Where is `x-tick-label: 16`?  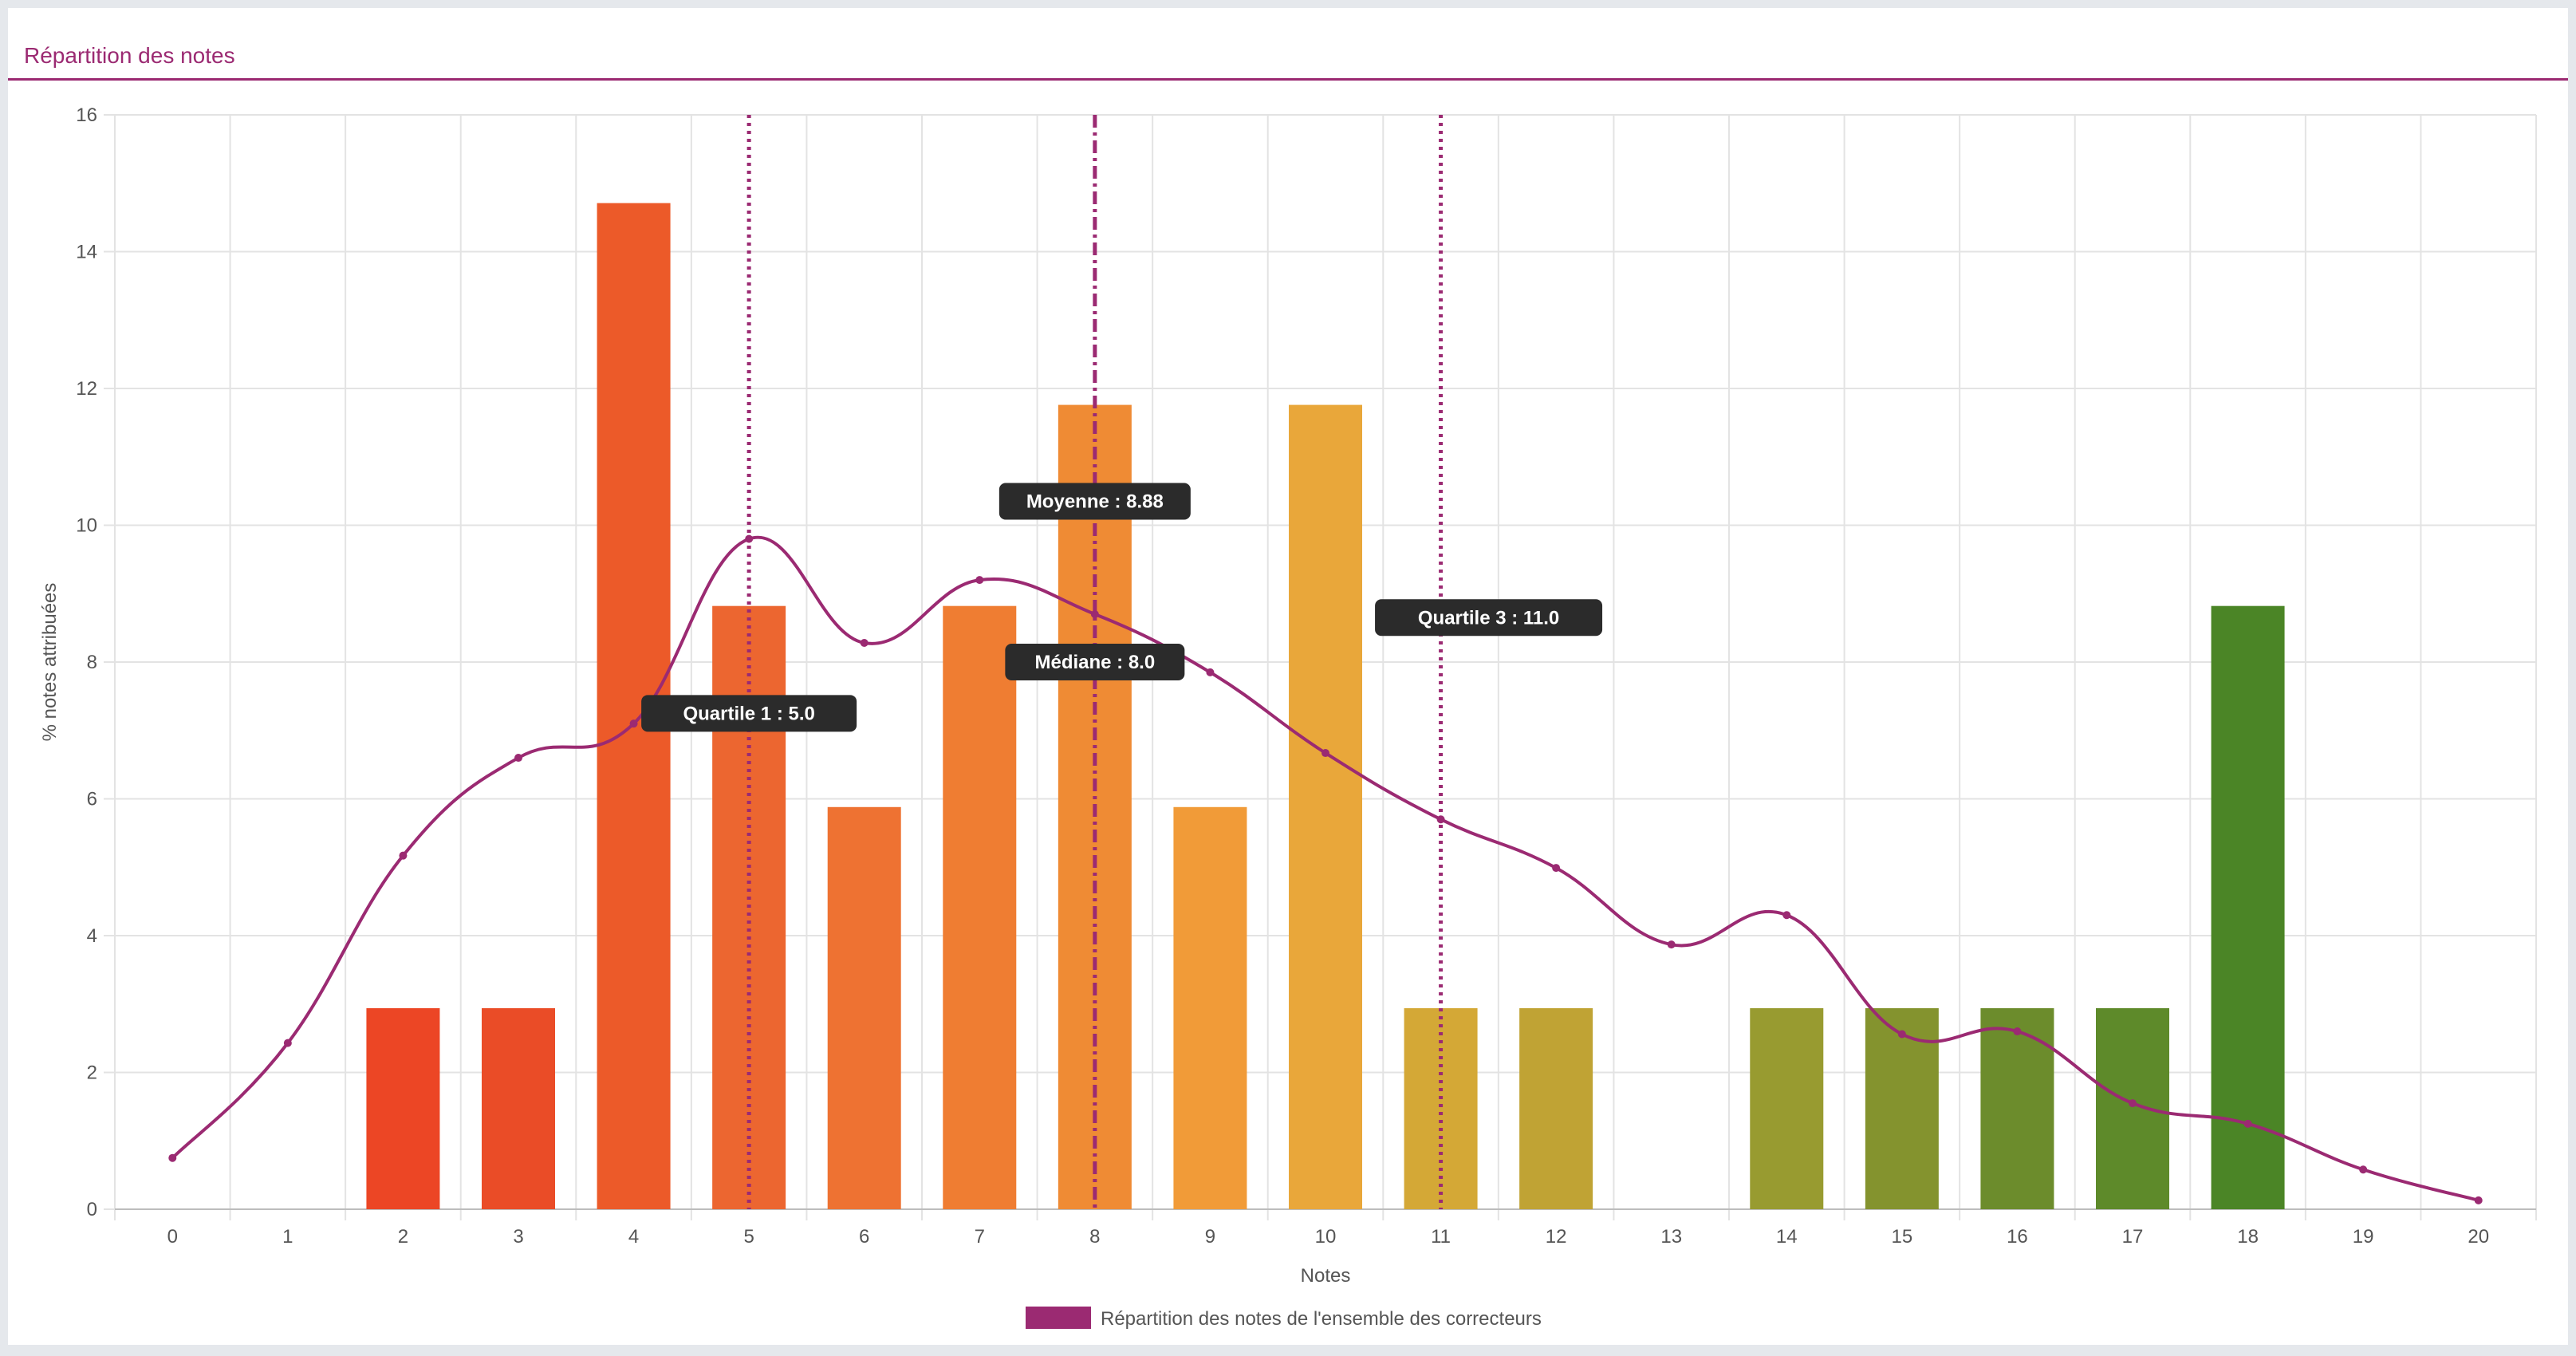
x-tick-label: 16 is located at coordinates (2017, 1237).